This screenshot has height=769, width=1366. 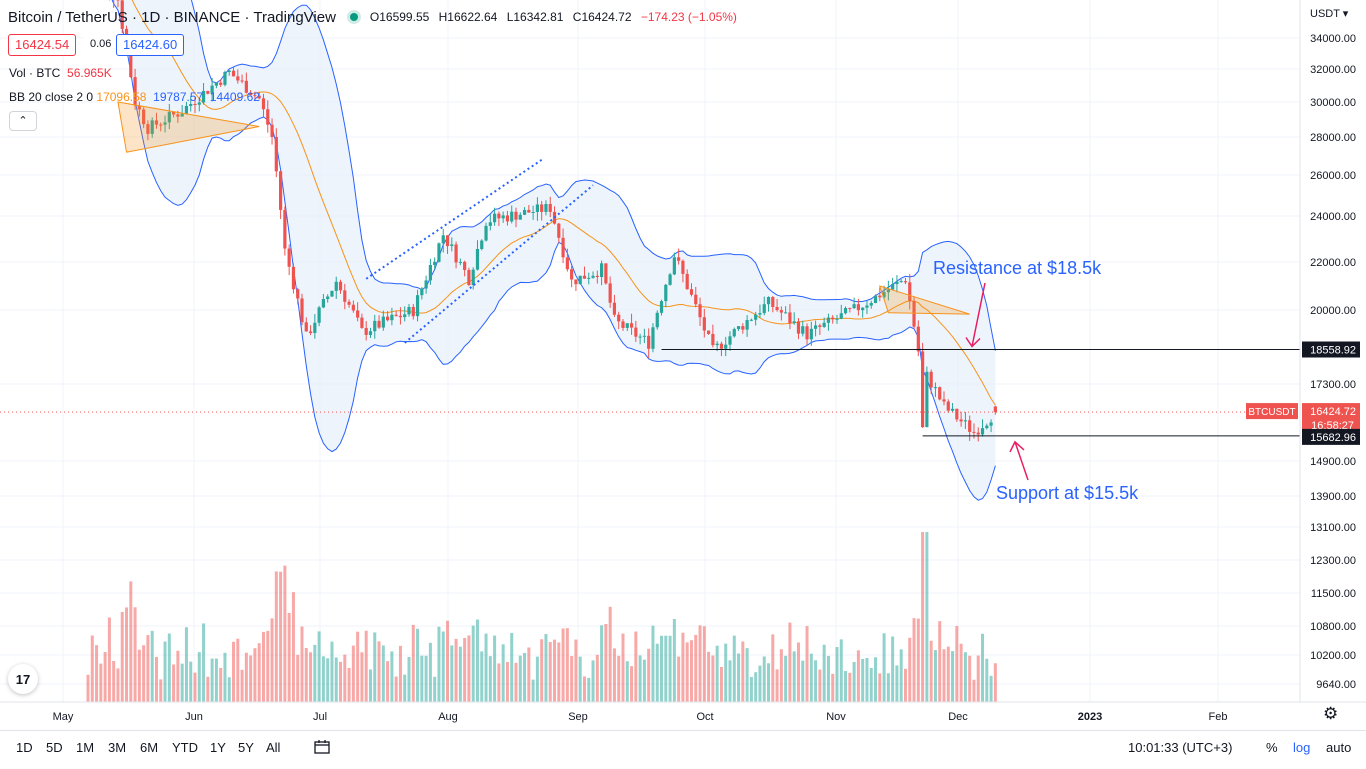 What do you see at coordinates (60, 73) in the screenshot?
I see `volume-legend: Vol · BTC 56.965K` at bounding box center [60, 73].